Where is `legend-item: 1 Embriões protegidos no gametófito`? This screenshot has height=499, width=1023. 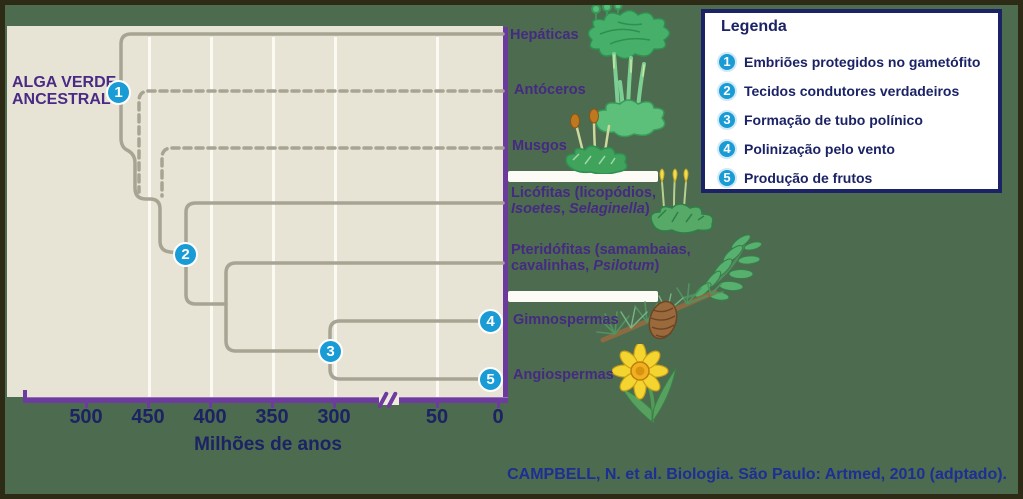
legend-item: 1 Embriões protegidos no gametófito is located at coordinates (856, 61).